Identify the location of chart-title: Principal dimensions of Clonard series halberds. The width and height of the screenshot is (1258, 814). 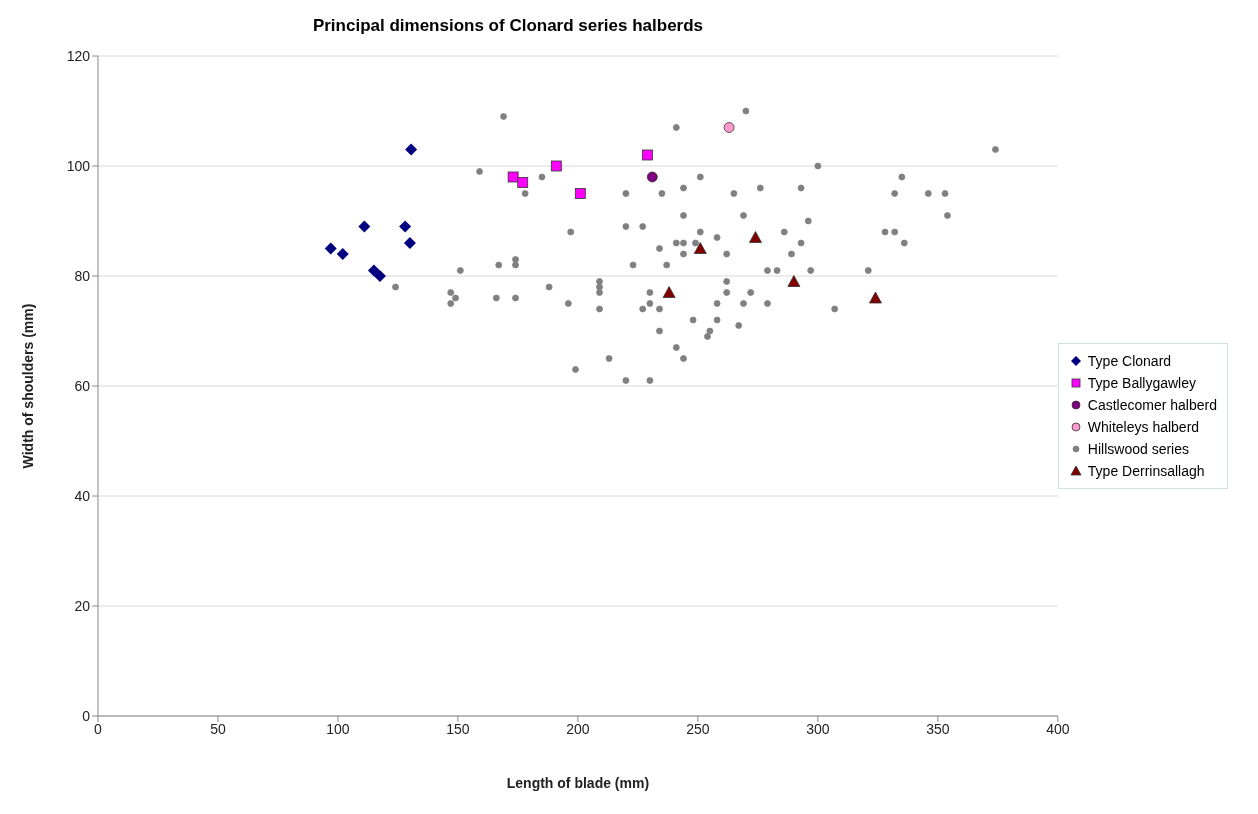
(508, 25).